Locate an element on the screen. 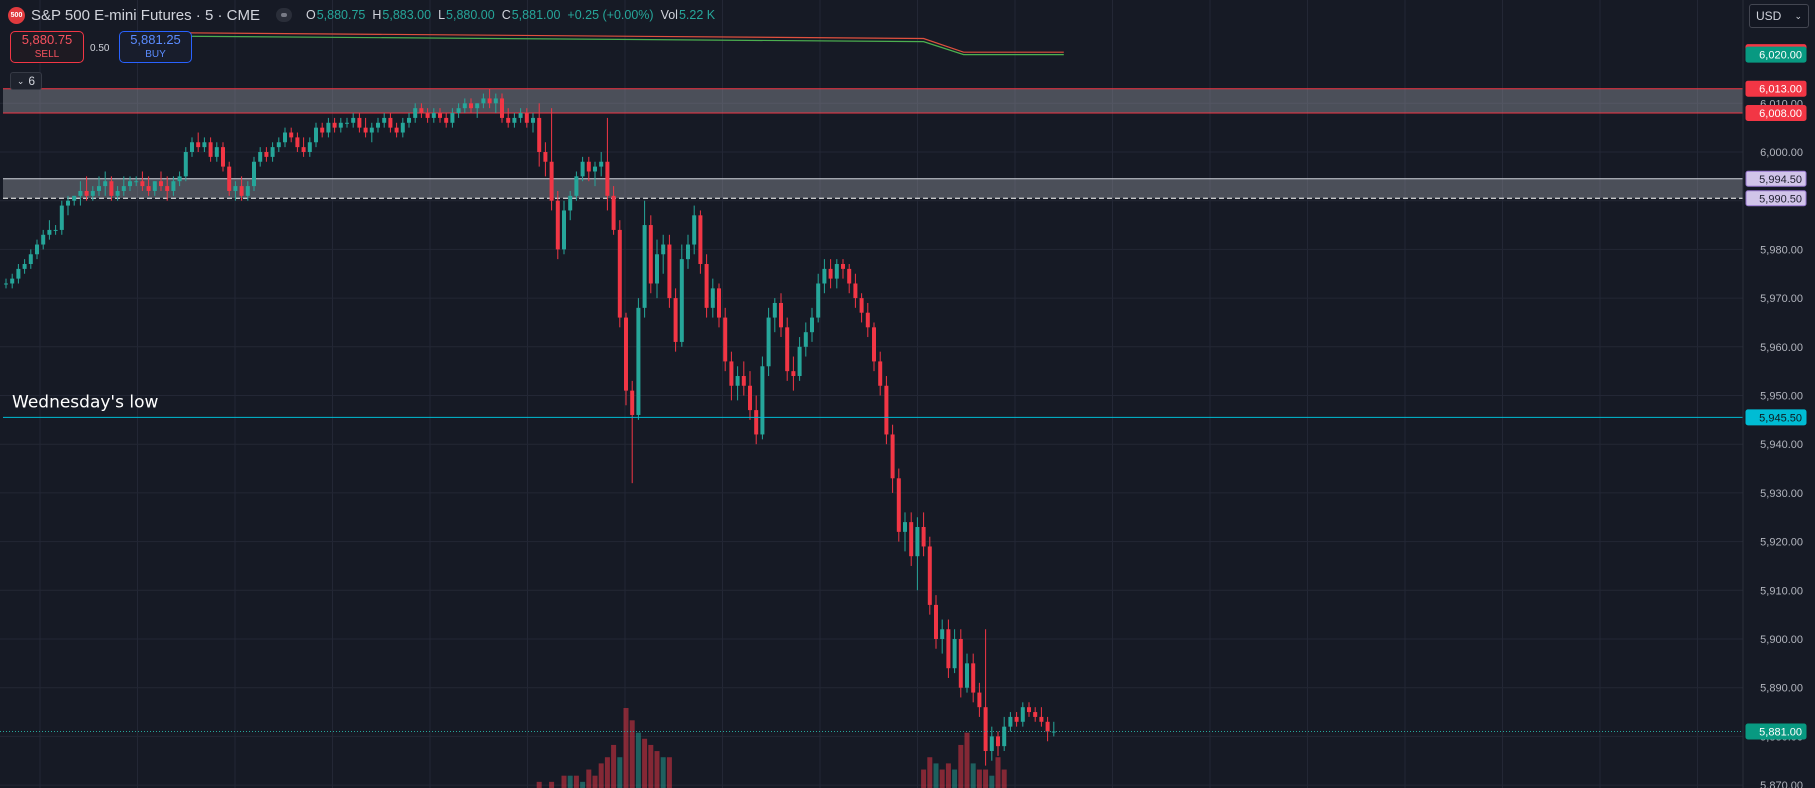 This screenshot has width=1815, height=788. sell-price: 5,880.75 is located at coordinates (47, 39).